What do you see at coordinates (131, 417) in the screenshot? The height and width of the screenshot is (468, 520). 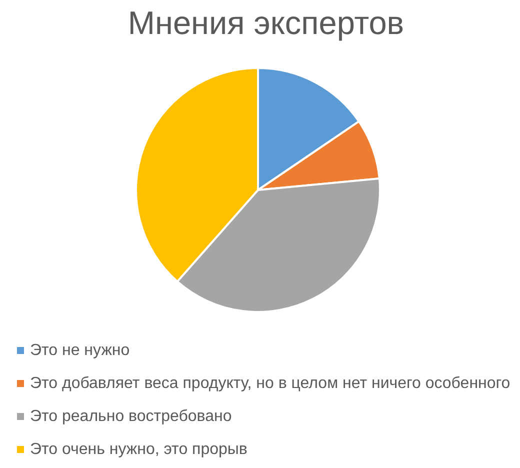 I see `legend-label: Это реально востребовано` at bounding box center [131, 417].